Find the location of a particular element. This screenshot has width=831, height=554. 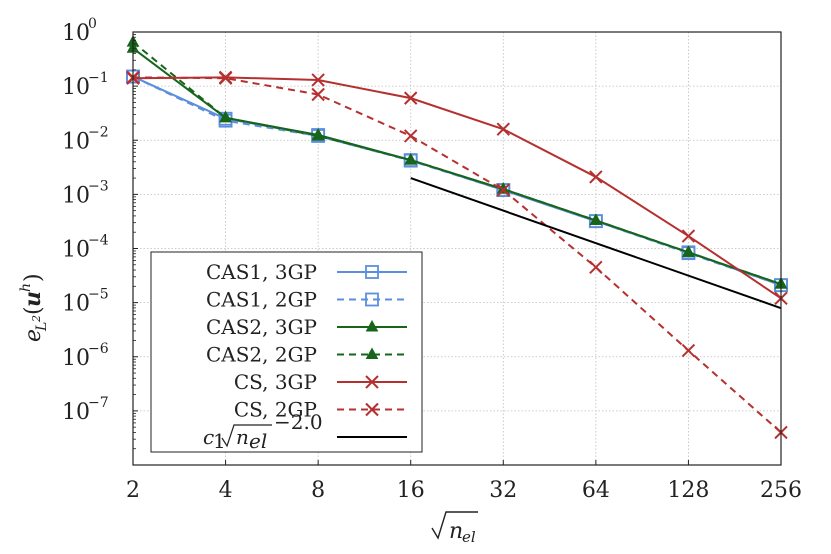

x-tick-label: 2 is located at coordinates (133, 490).